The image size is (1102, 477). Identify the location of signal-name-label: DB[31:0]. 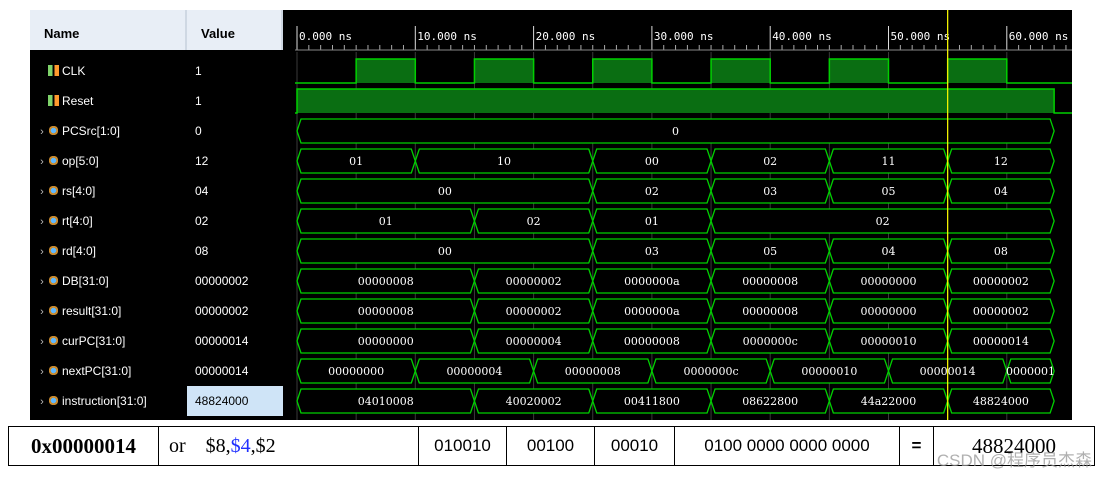
(85, 281).